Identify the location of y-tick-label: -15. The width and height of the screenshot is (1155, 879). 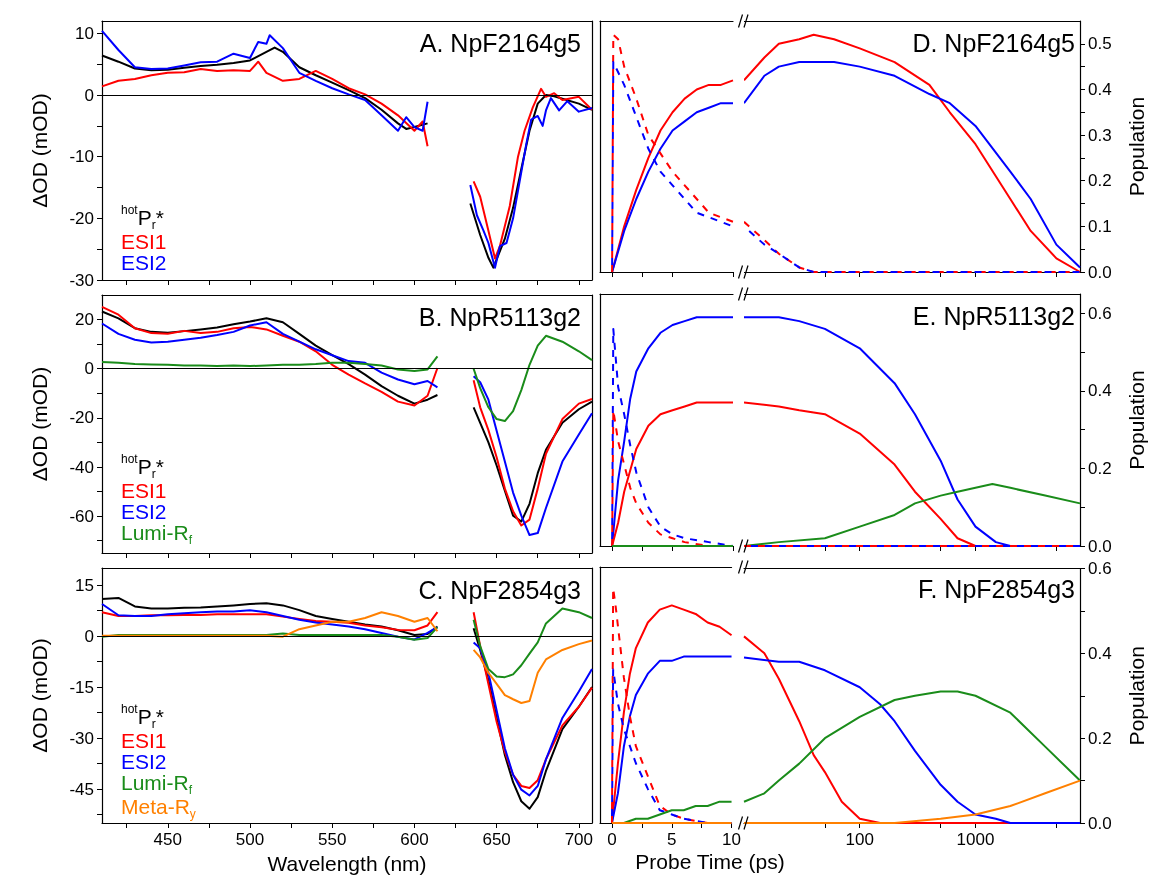
(81, 687).